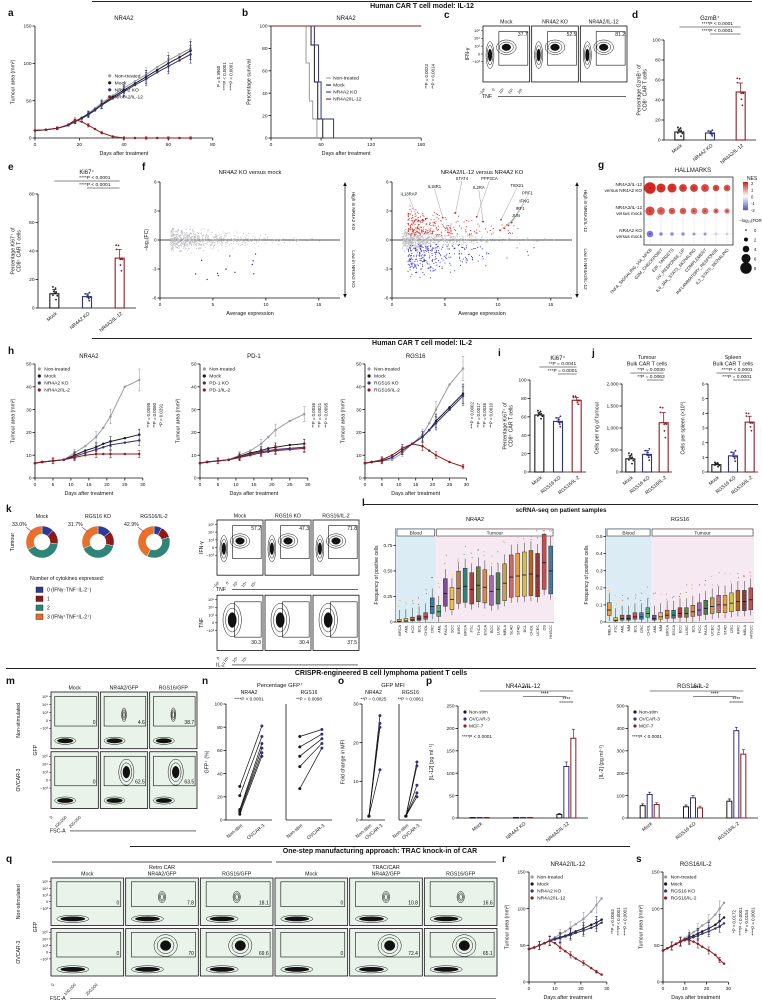  Describe the element at coordinates (462, 178) in the screenshot. I see `svg-text: STAT4` at that location.